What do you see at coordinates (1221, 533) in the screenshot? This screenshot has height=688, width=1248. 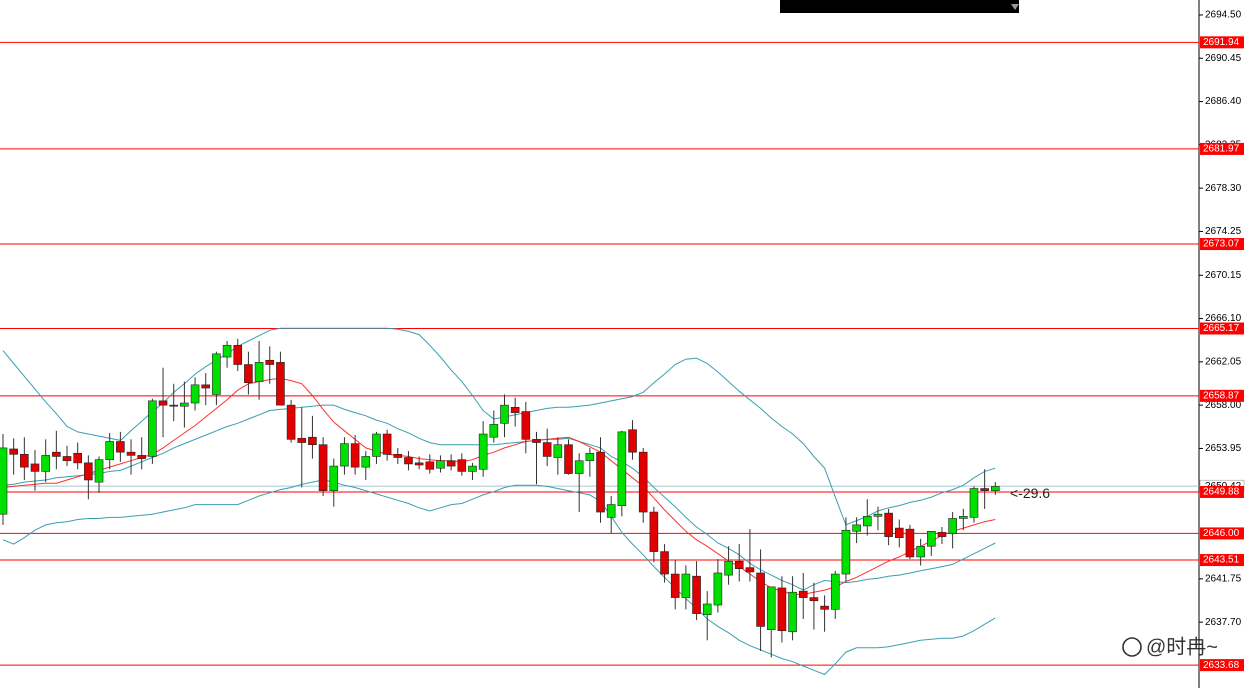 I see `level-label: 2646.00` at bounding box center [1221, 533].